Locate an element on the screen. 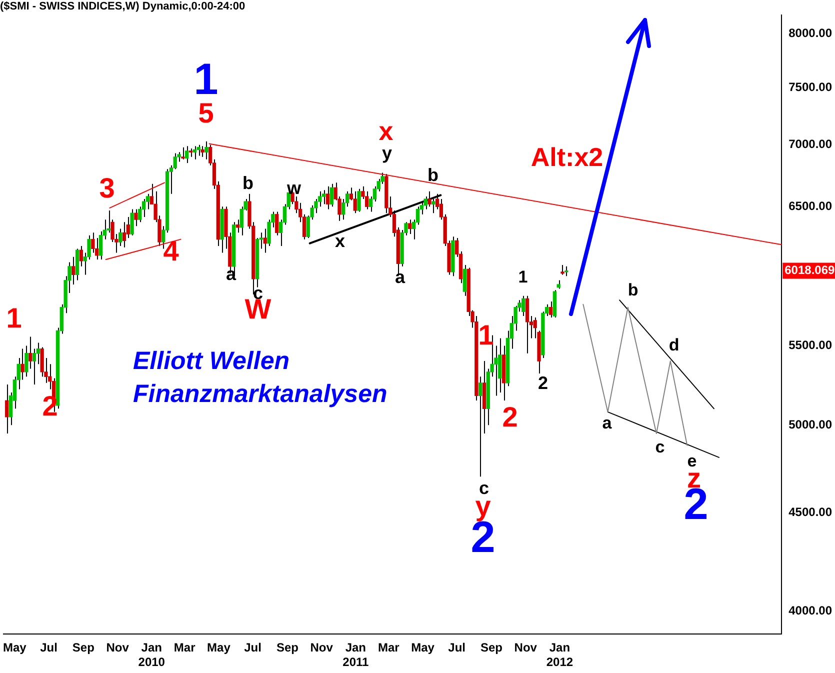 Image resolution: width=835 pixels, height=673 pixels. x-tick-label: Jan 2011 is located at coordinates (355, 655).